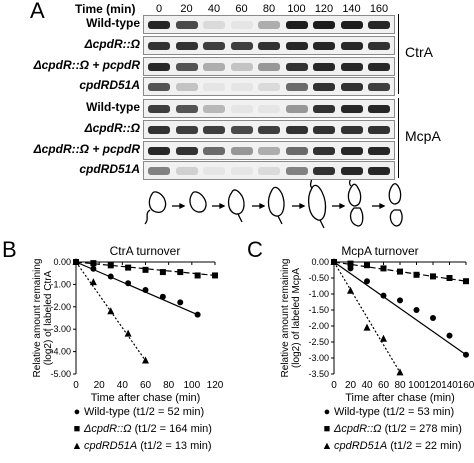 This screenshot has height=463, width=474. I want to click on legend-series-name: cpdRD51A, so click(361, 446).